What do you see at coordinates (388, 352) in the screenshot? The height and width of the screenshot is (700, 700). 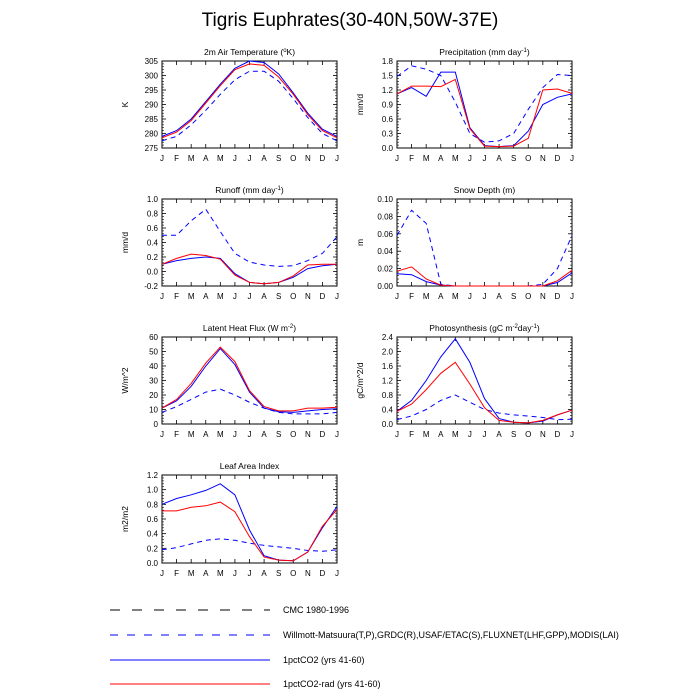 I see `y-tick-label: 2.0` at bounding box center [388, 352].